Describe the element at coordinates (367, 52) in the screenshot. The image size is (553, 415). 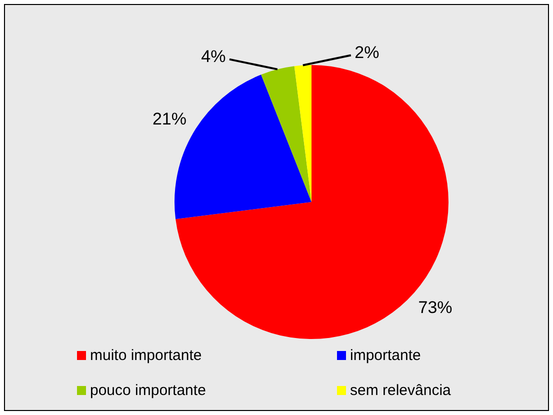
I see `data-label: 2%` at that location.